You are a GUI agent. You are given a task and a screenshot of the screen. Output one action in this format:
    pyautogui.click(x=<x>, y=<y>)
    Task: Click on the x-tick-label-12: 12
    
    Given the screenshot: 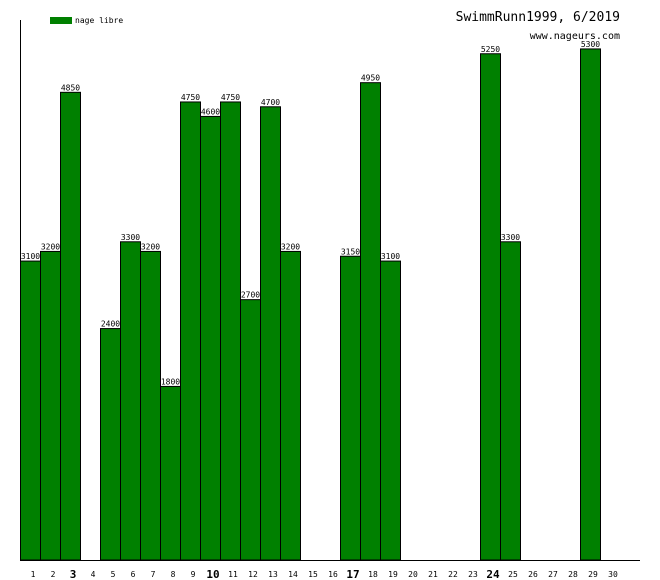 What is the action you would take?
    pyautogui.click(x=253, y=574)
    